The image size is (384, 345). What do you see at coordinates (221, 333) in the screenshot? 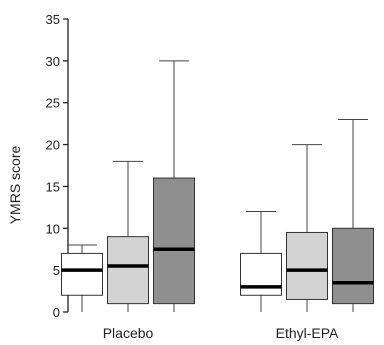
I see `x-axis-labels: Placebo Ethyl-EPA` at bounding box center [221, 333].